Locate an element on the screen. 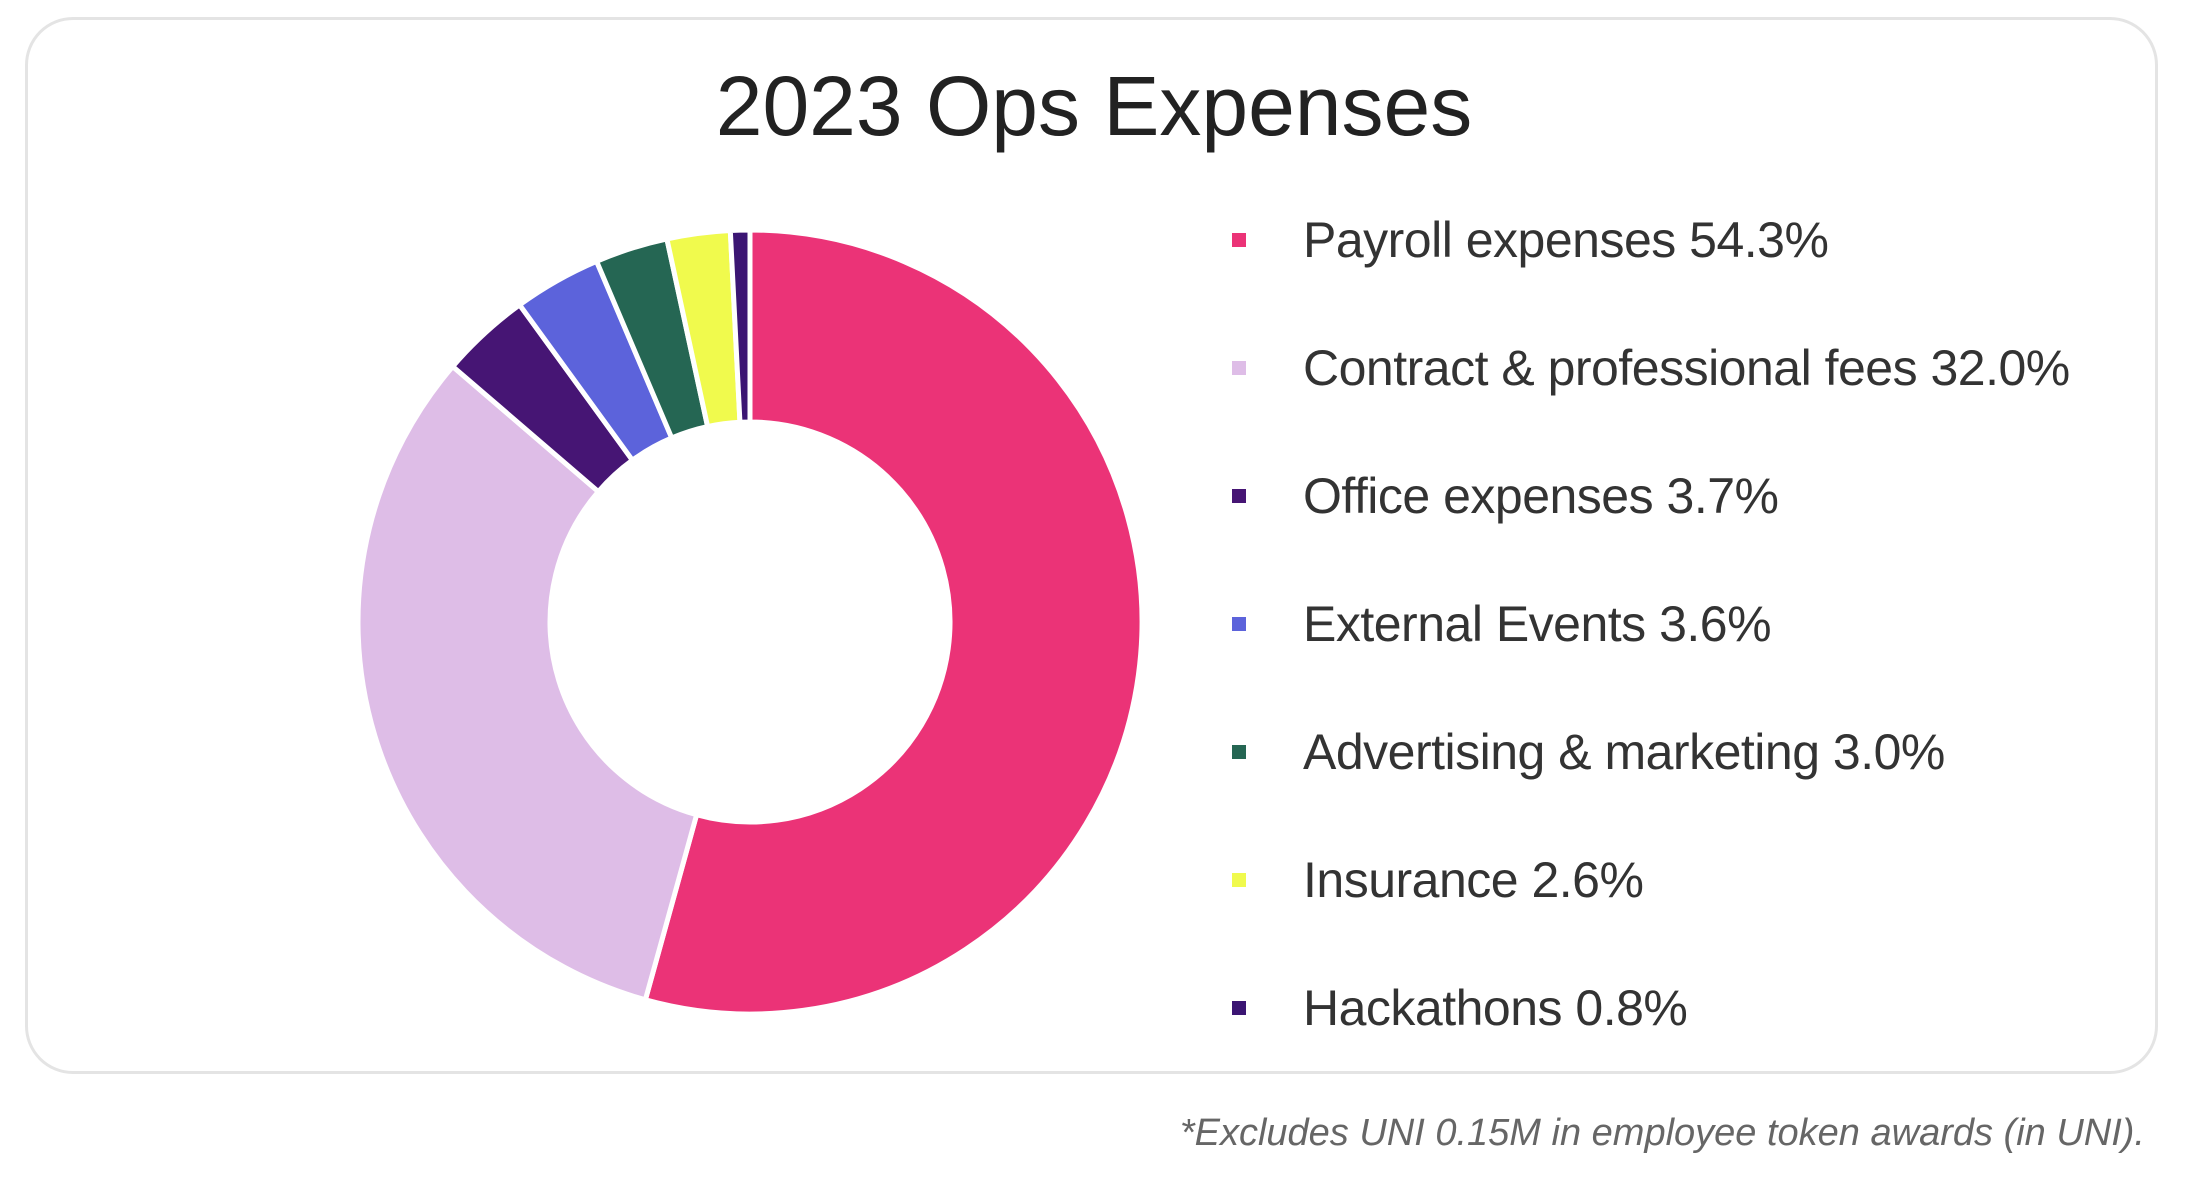  legend-label: Hackathons 0.8% is located at coordinates (1495, 1008).